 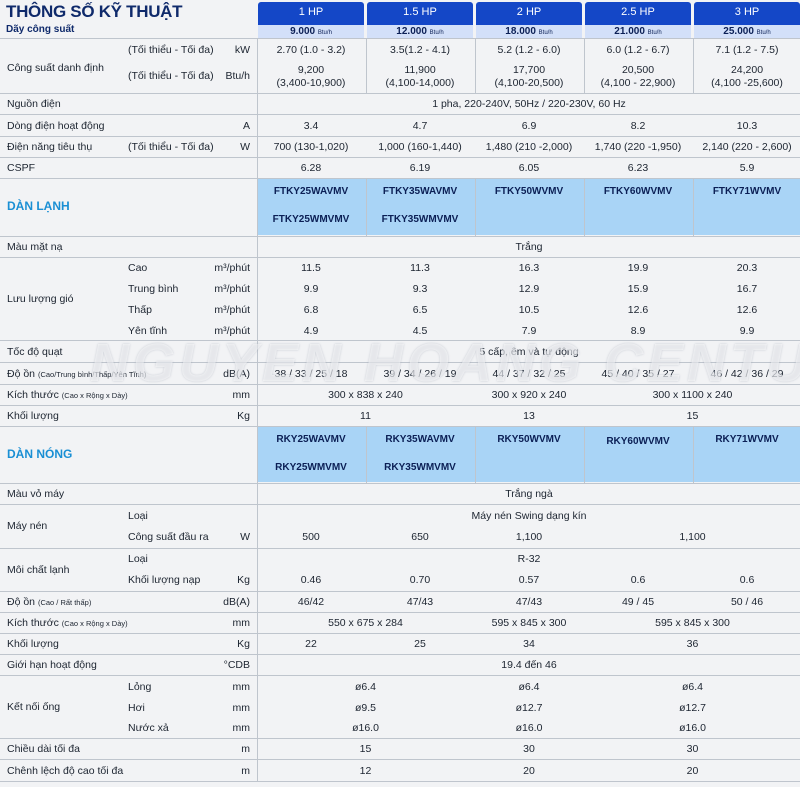 I want to click on max-length-1-1-5hp: 15, so click(x=365, y=749).